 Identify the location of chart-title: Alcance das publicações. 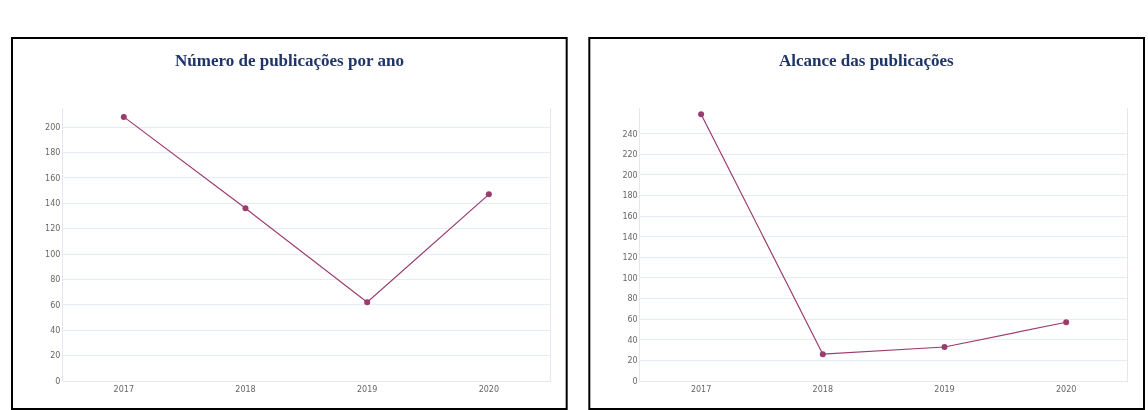
(867, 60).